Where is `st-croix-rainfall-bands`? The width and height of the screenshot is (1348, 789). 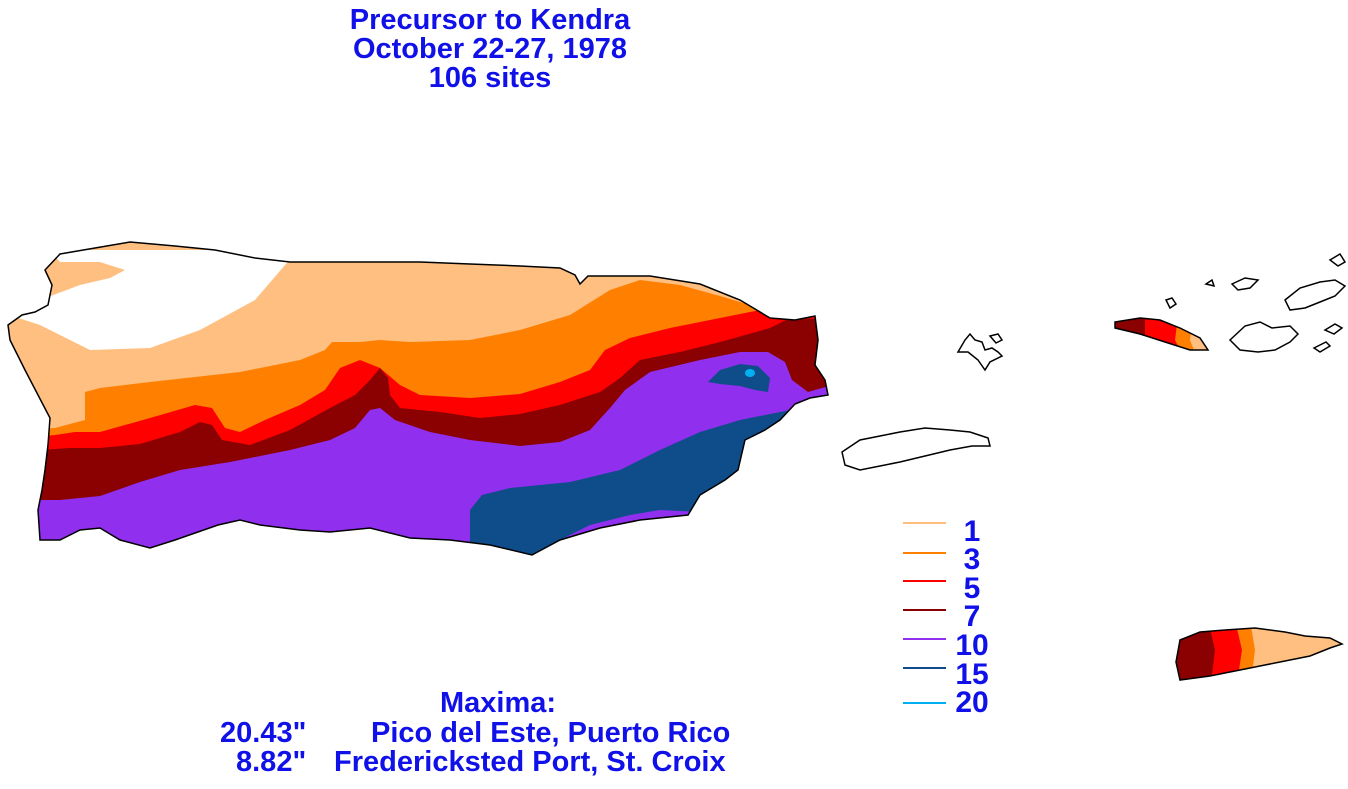 st-croix-rainfall-bands is located at coordinates (1259, 654).